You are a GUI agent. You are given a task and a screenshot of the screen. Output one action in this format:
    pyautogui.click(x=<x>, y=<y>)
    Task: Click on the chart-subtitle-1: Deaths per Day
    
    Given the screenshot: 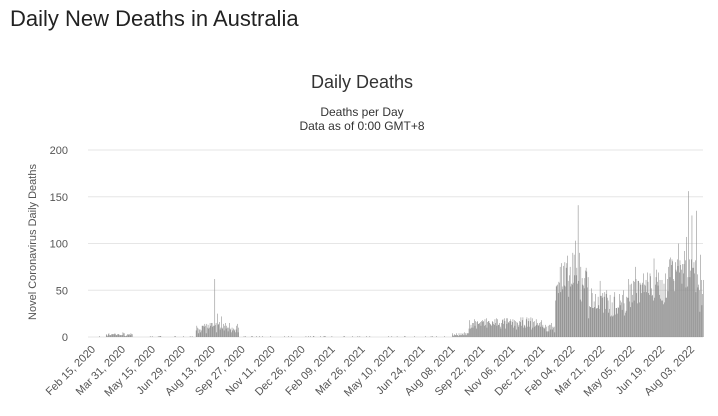 What is the action you would take?
    pyautogui.click(x=361, y=112)
    